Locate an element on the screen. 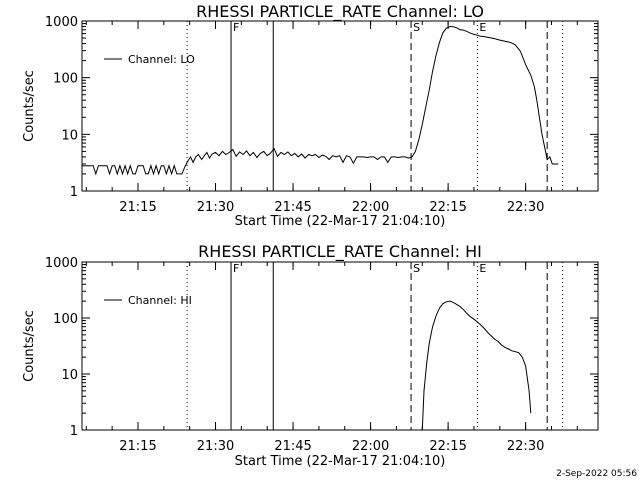 Image resolution: width=640 pixels, height=480 pixels. chart-title: RHESSI PARTICLE_RATE Channel: HI is located at coordinates (340, 252).